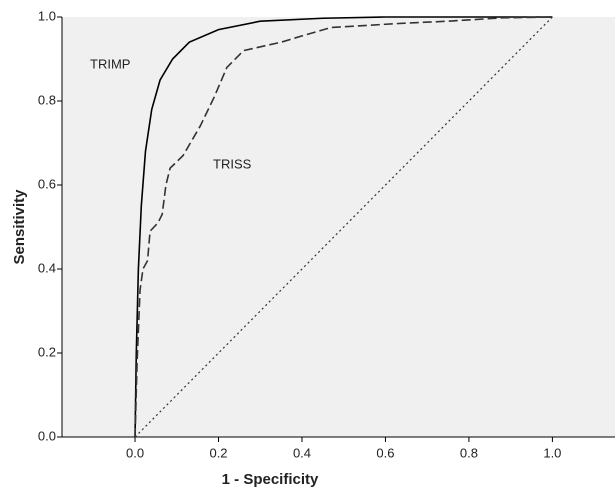  What do you see at coordinates (47, 435) in the screenshot?
I see `y-tick-label: 0.0` at bounding box center [47, 435].